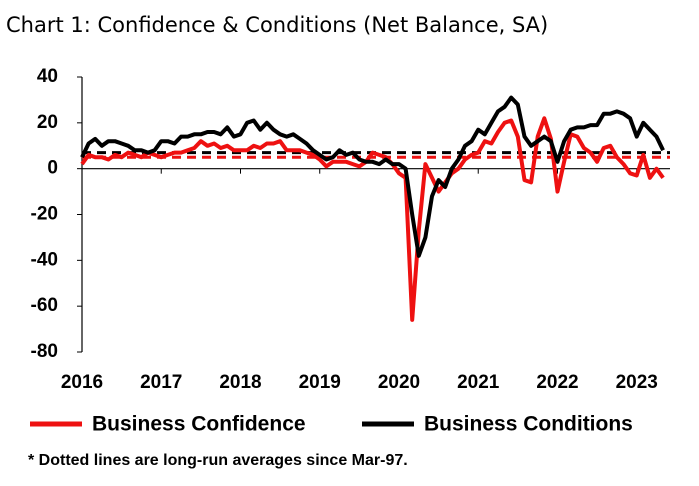 The width and height of the screenshot is (699, 486). What do you see at coordinates (478, 382) in the screenshot?
I see `x-tick-label: 2021` at bounding box center [478, 382].